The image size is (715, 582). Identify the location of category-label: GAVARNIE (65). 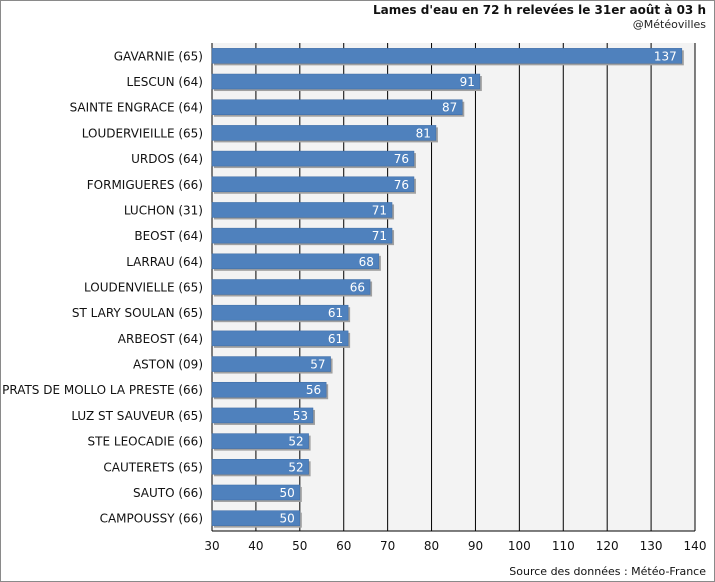
(158, 56).